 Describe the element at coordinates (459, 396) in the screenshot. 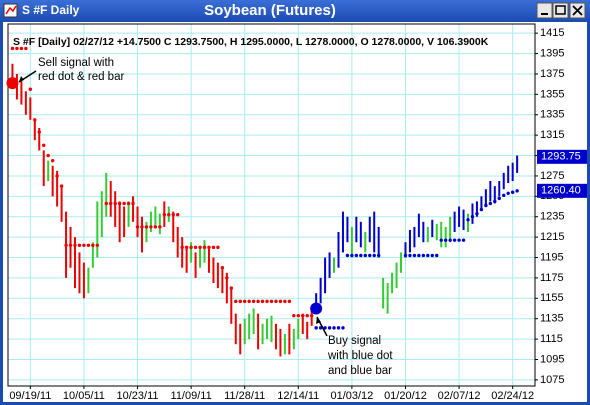

I see `x-tick-label: 02/07/12` at that location.